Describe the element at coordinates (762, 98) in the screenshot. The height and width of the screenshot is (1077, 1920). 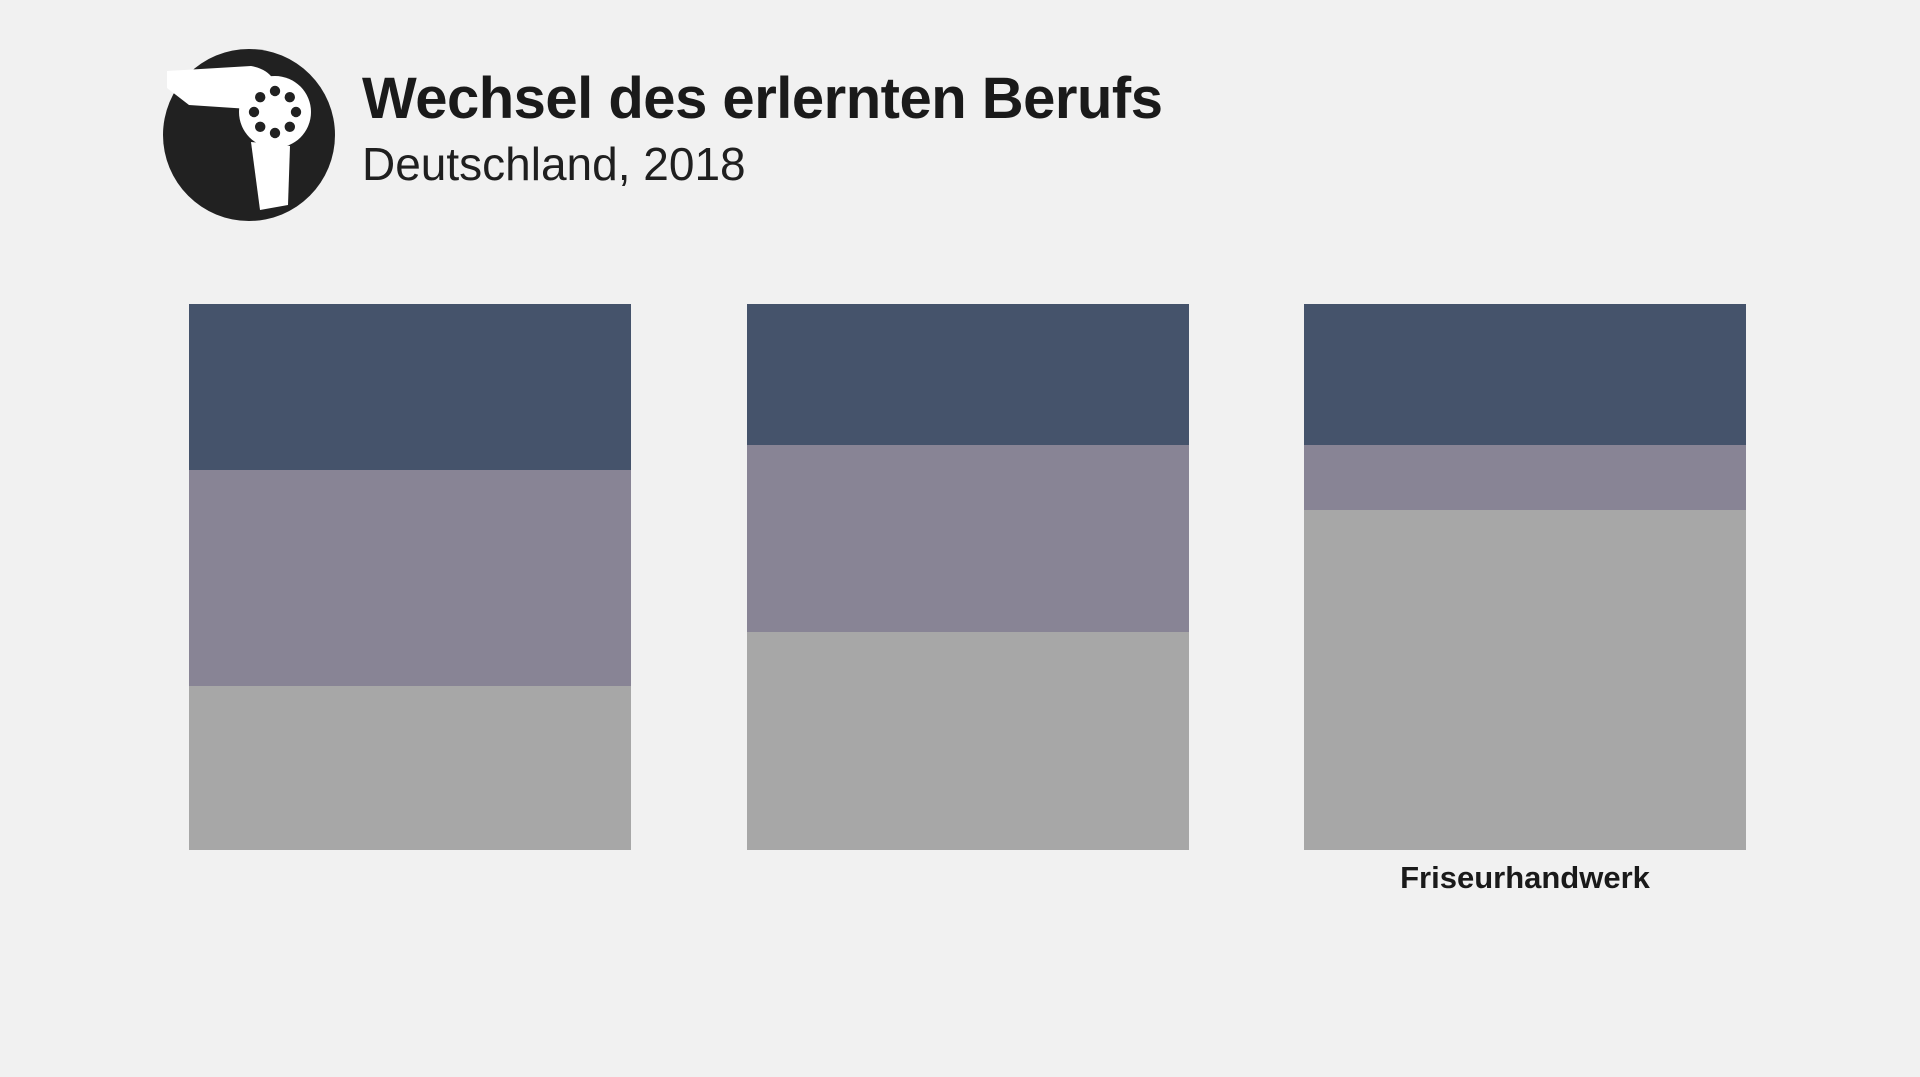
I see `chart-title: Wechsel des erlernten Berufs` at that location.